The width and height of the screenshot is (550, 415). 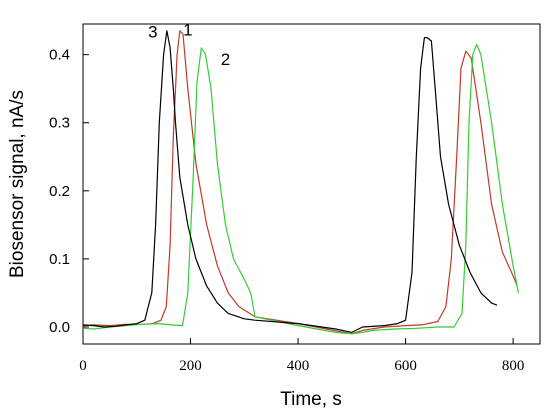 I want to click on curve-label-1: 1, so click(x=187, y=30).